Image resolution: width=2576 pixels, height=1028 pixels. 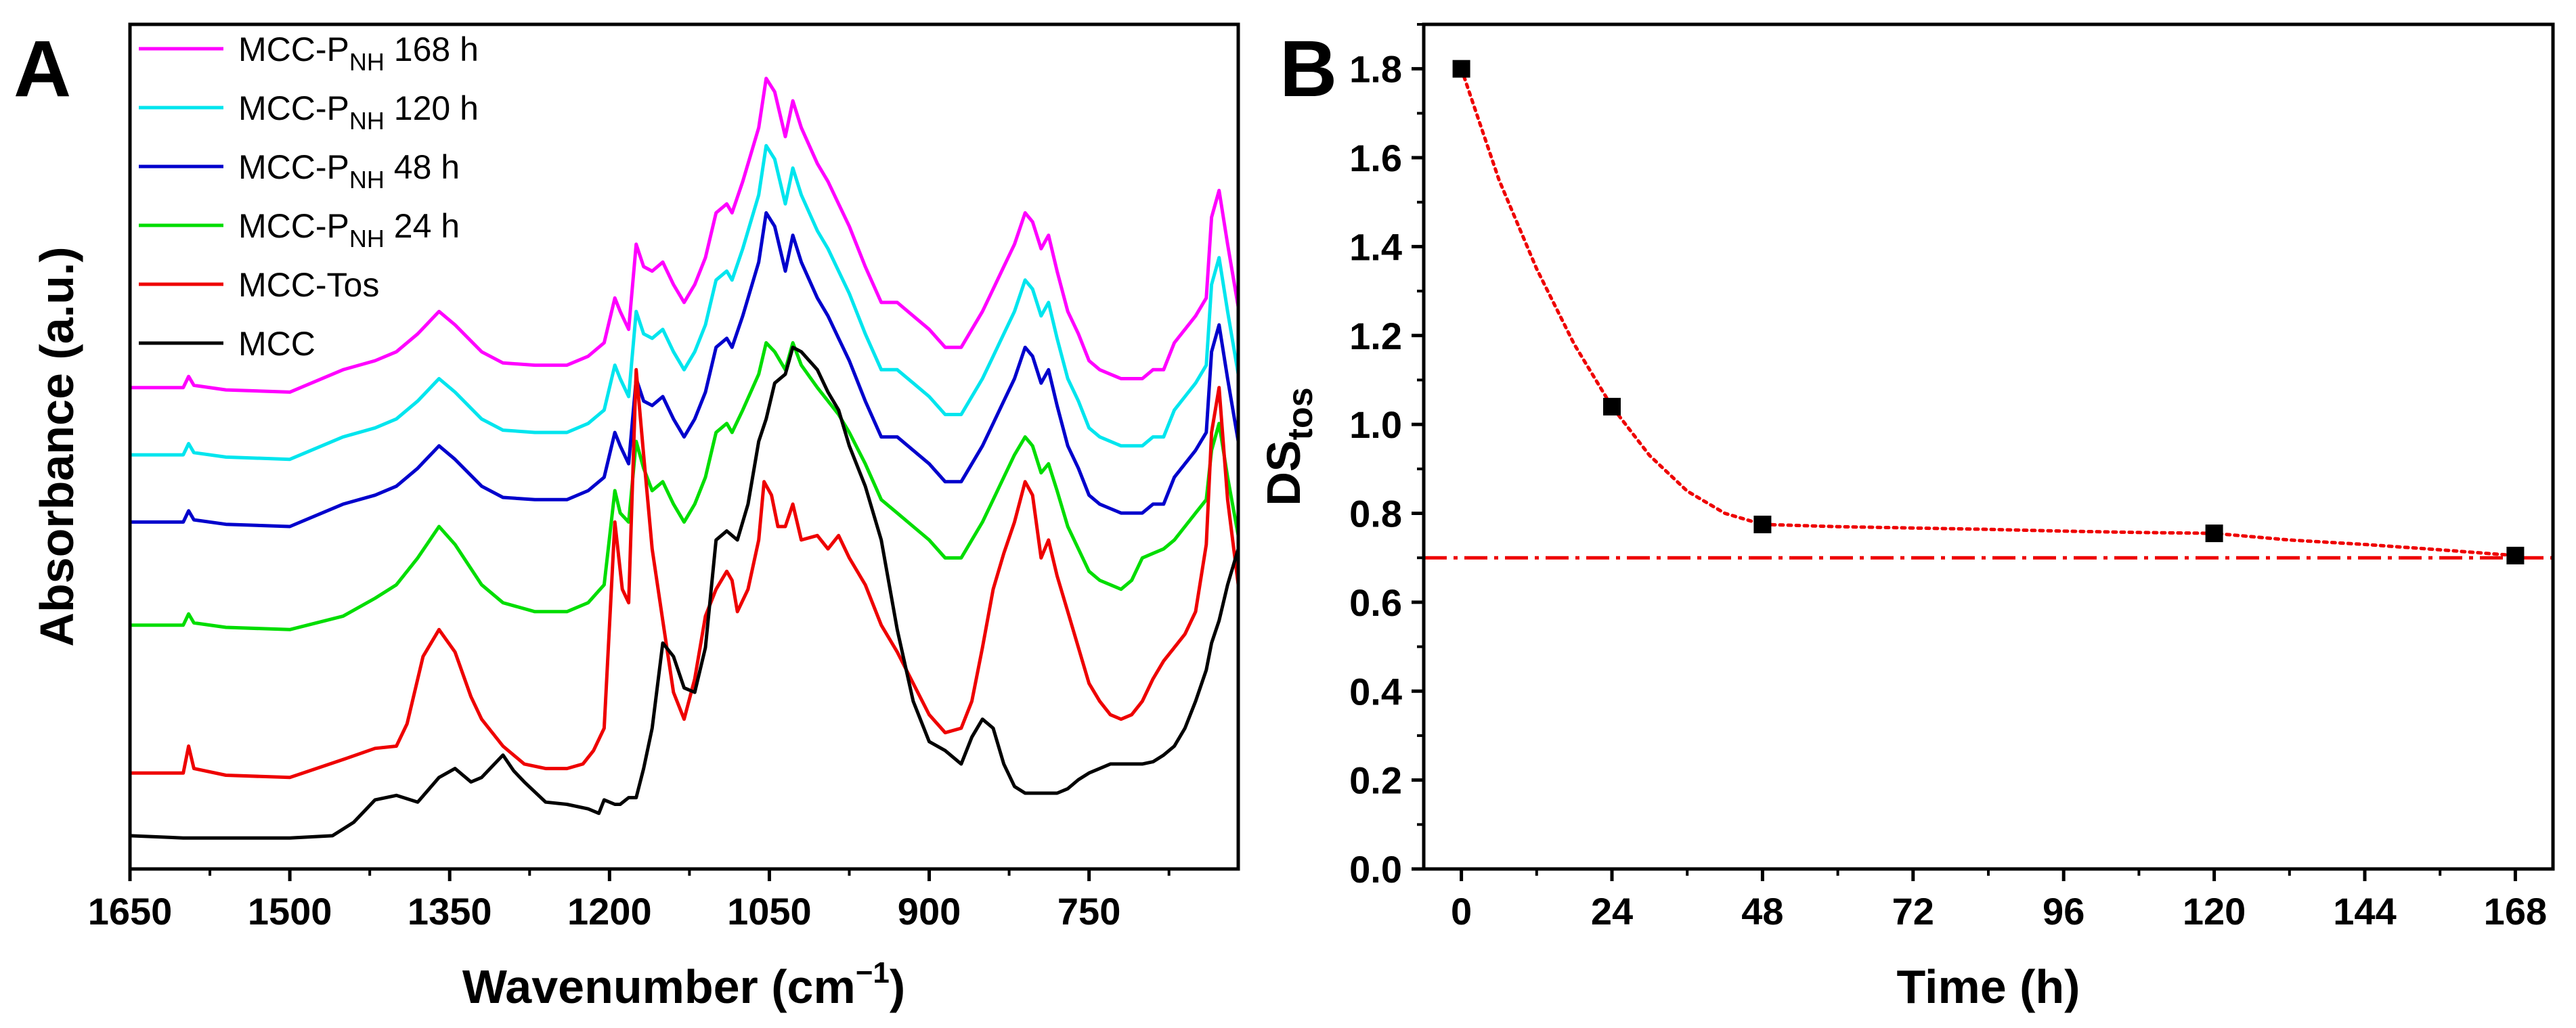 What do you see at coordinates (1375, 69) in the screenshot?
I see `b-y-tick-label: 1.8` at bounding box center [1375, 69].